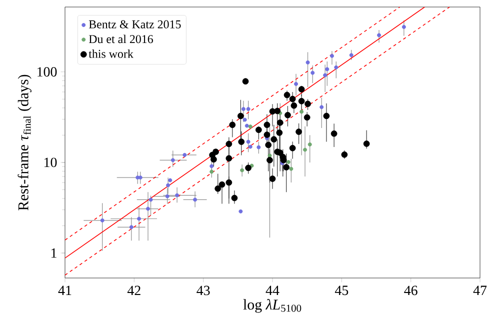 The width and height of the screenshot is (502, 324). Describe the element at coordinates (25, 142) in the screenshot. I see `y-axis-title: Rest-frame τ$_{final}$ (days)` at that location.